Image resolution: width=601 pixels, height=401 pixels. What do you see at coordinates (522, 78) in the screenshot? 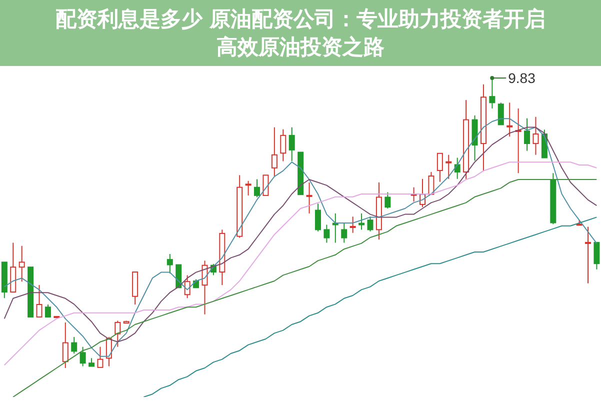
I see `annotation: 9.83` at bounding box center [522, 78].